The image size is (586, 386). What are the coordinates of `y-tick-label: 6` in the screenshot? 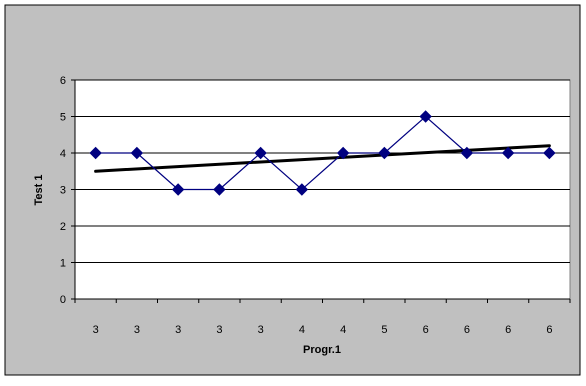 It's located at (63, 81).